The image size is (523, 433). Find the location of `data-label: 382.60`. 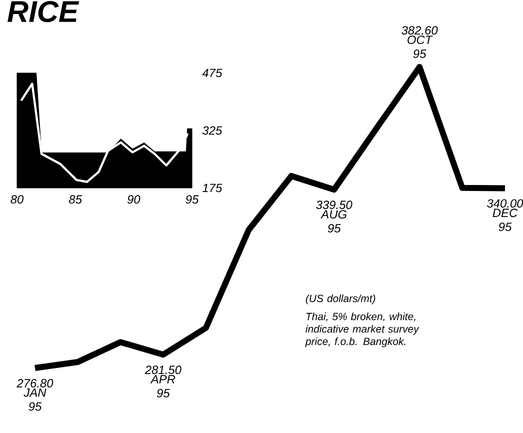

data-label: 382.60 is located at coordinates (420, 30).